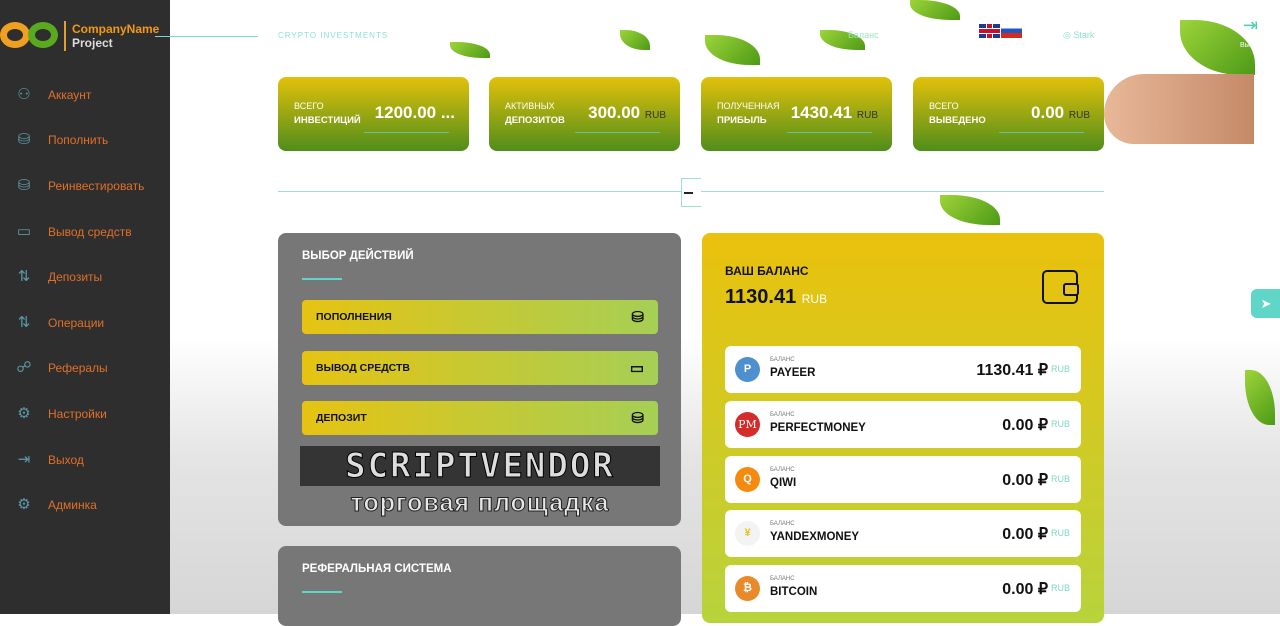 Image resolution: width=1280 pixels, height=626 pixels. I want to click on sidebar-item-logout: ⇥ Выход, so click(85, 460).